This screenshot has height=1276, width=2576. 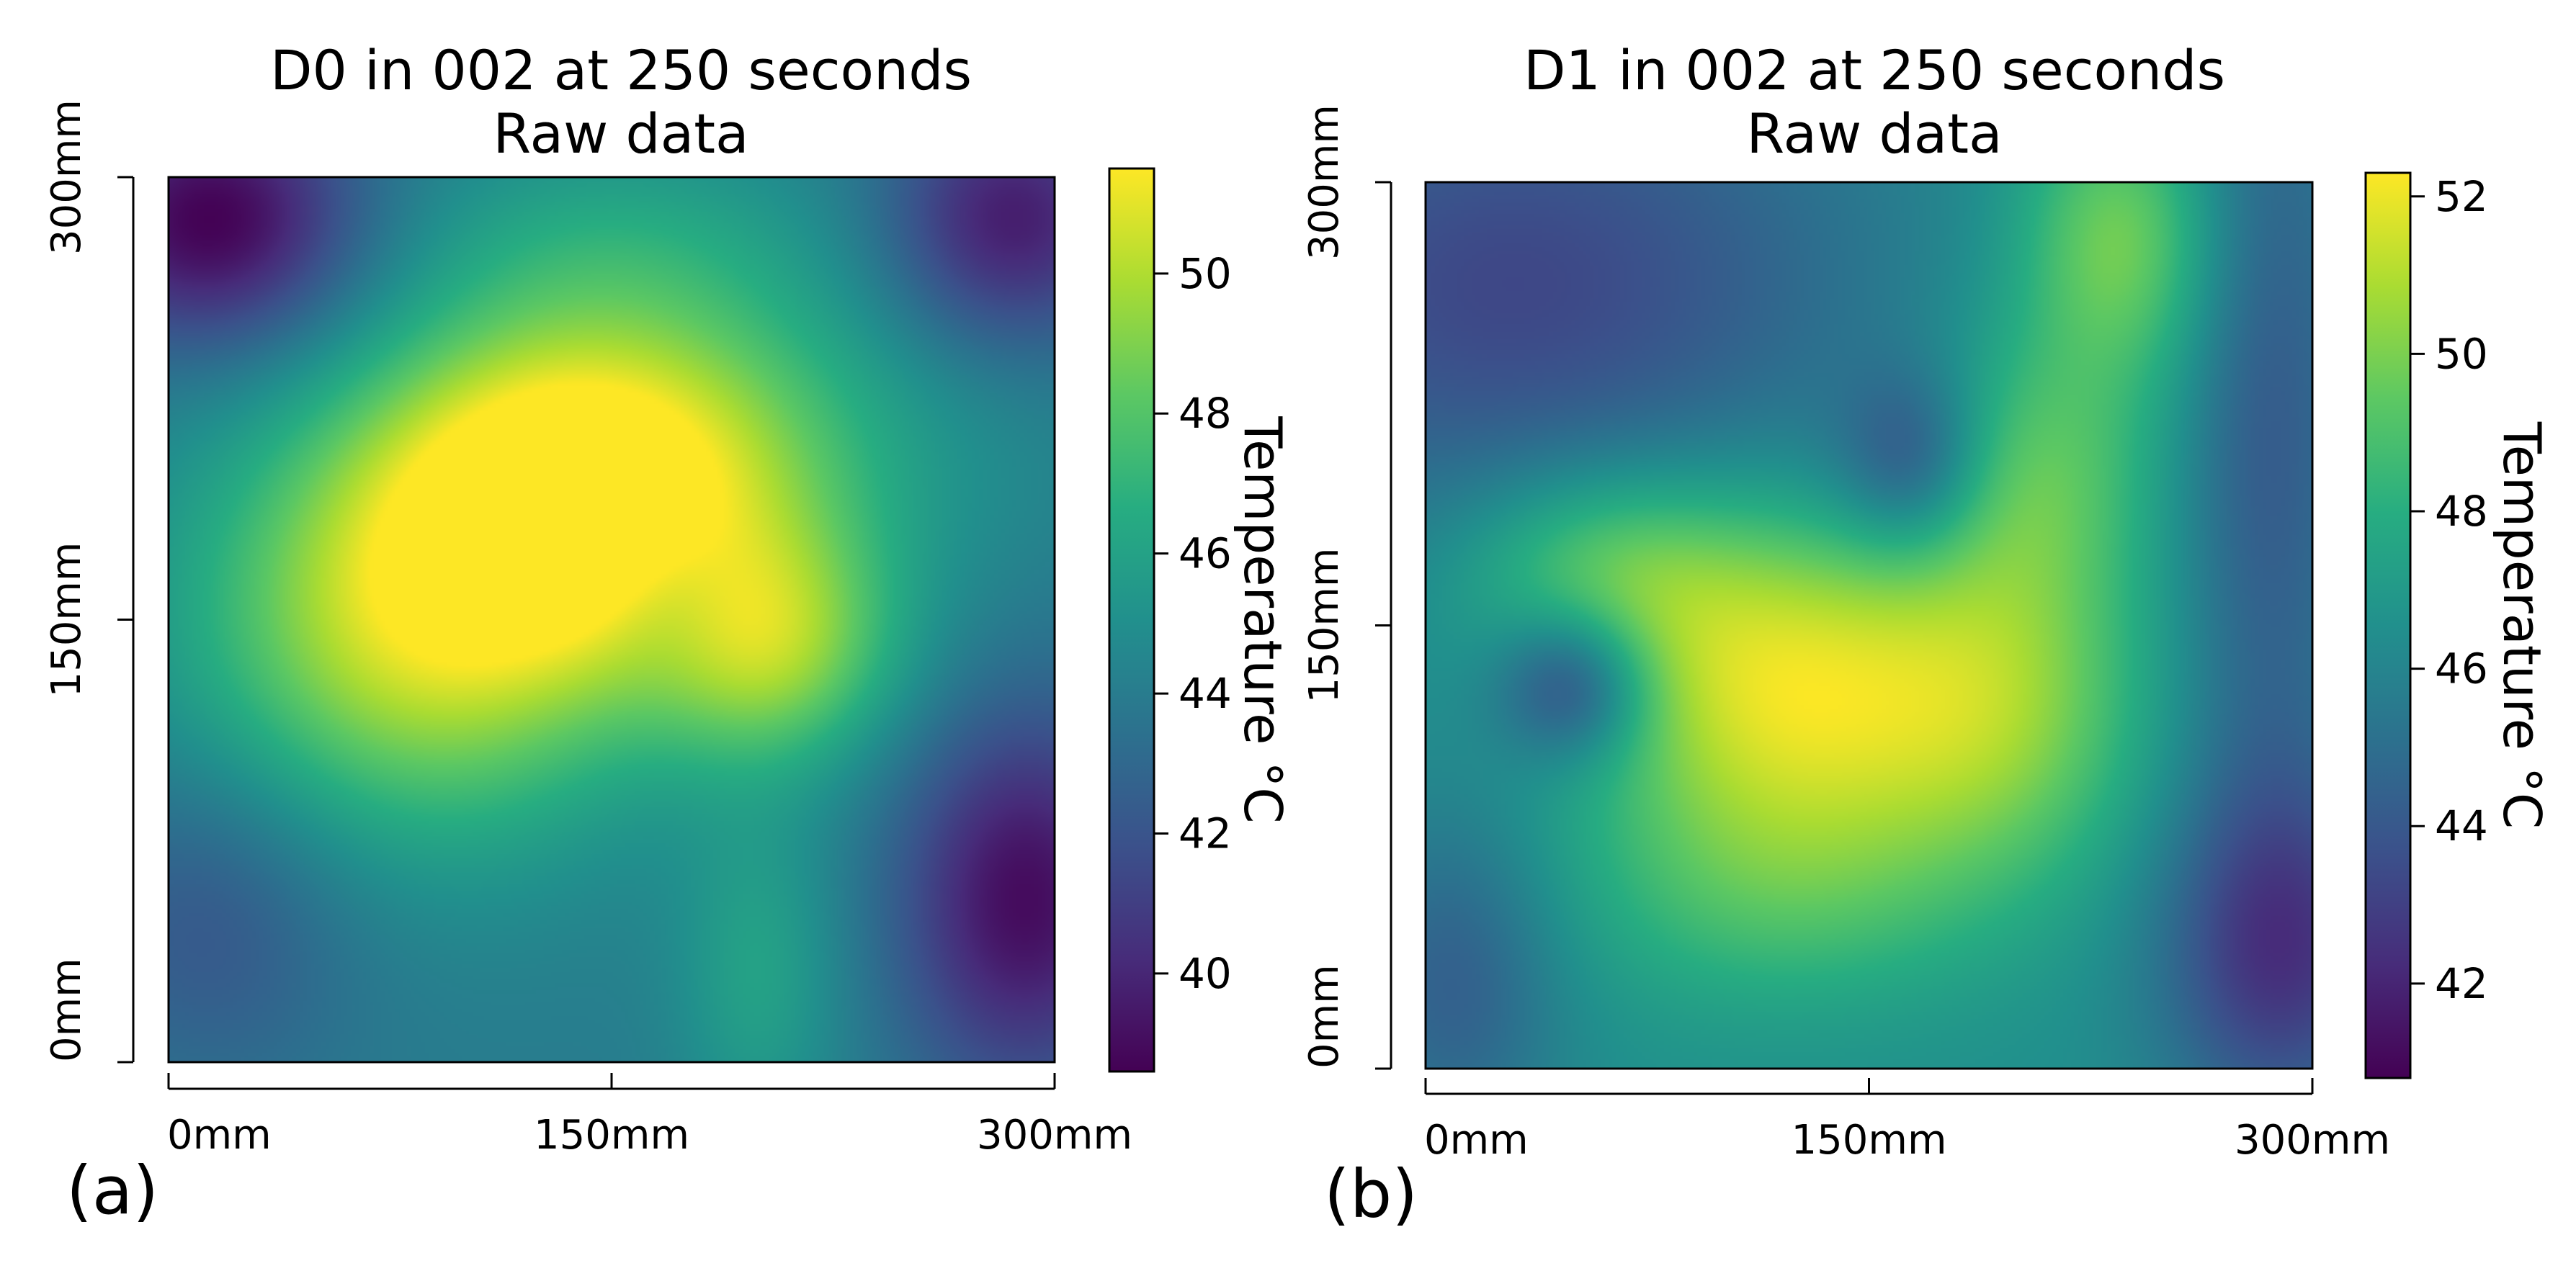 I want to click on colorbar-tick-label: 52, so click(x=2461, y=196).